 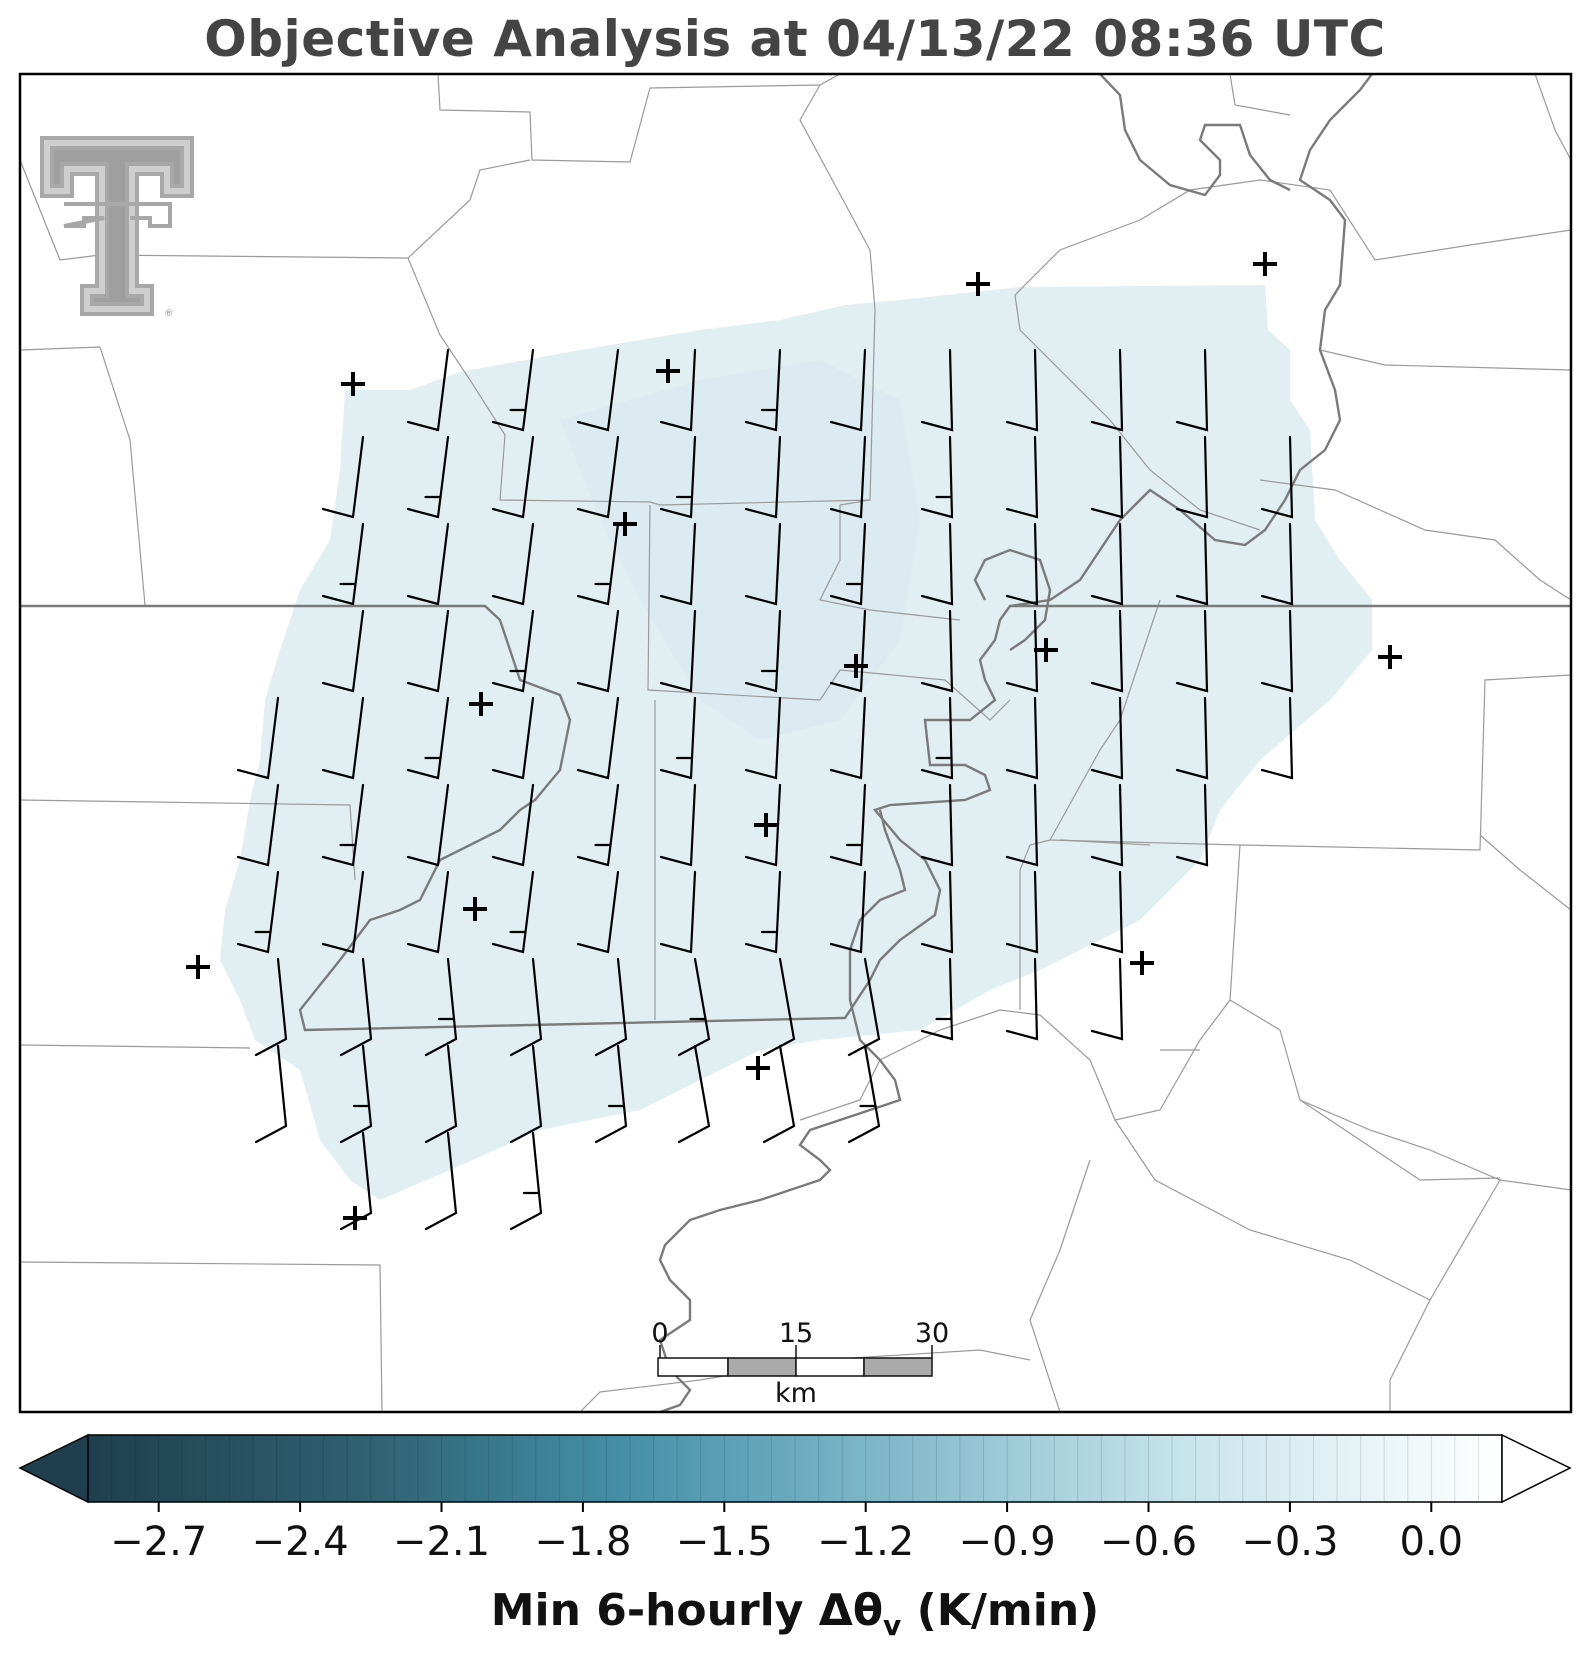 What do you see at coordinates (1007, 1542) in the screenshot?
I see `colorbar-tick-label: −0.9` at bounding box center [1007, 1542].